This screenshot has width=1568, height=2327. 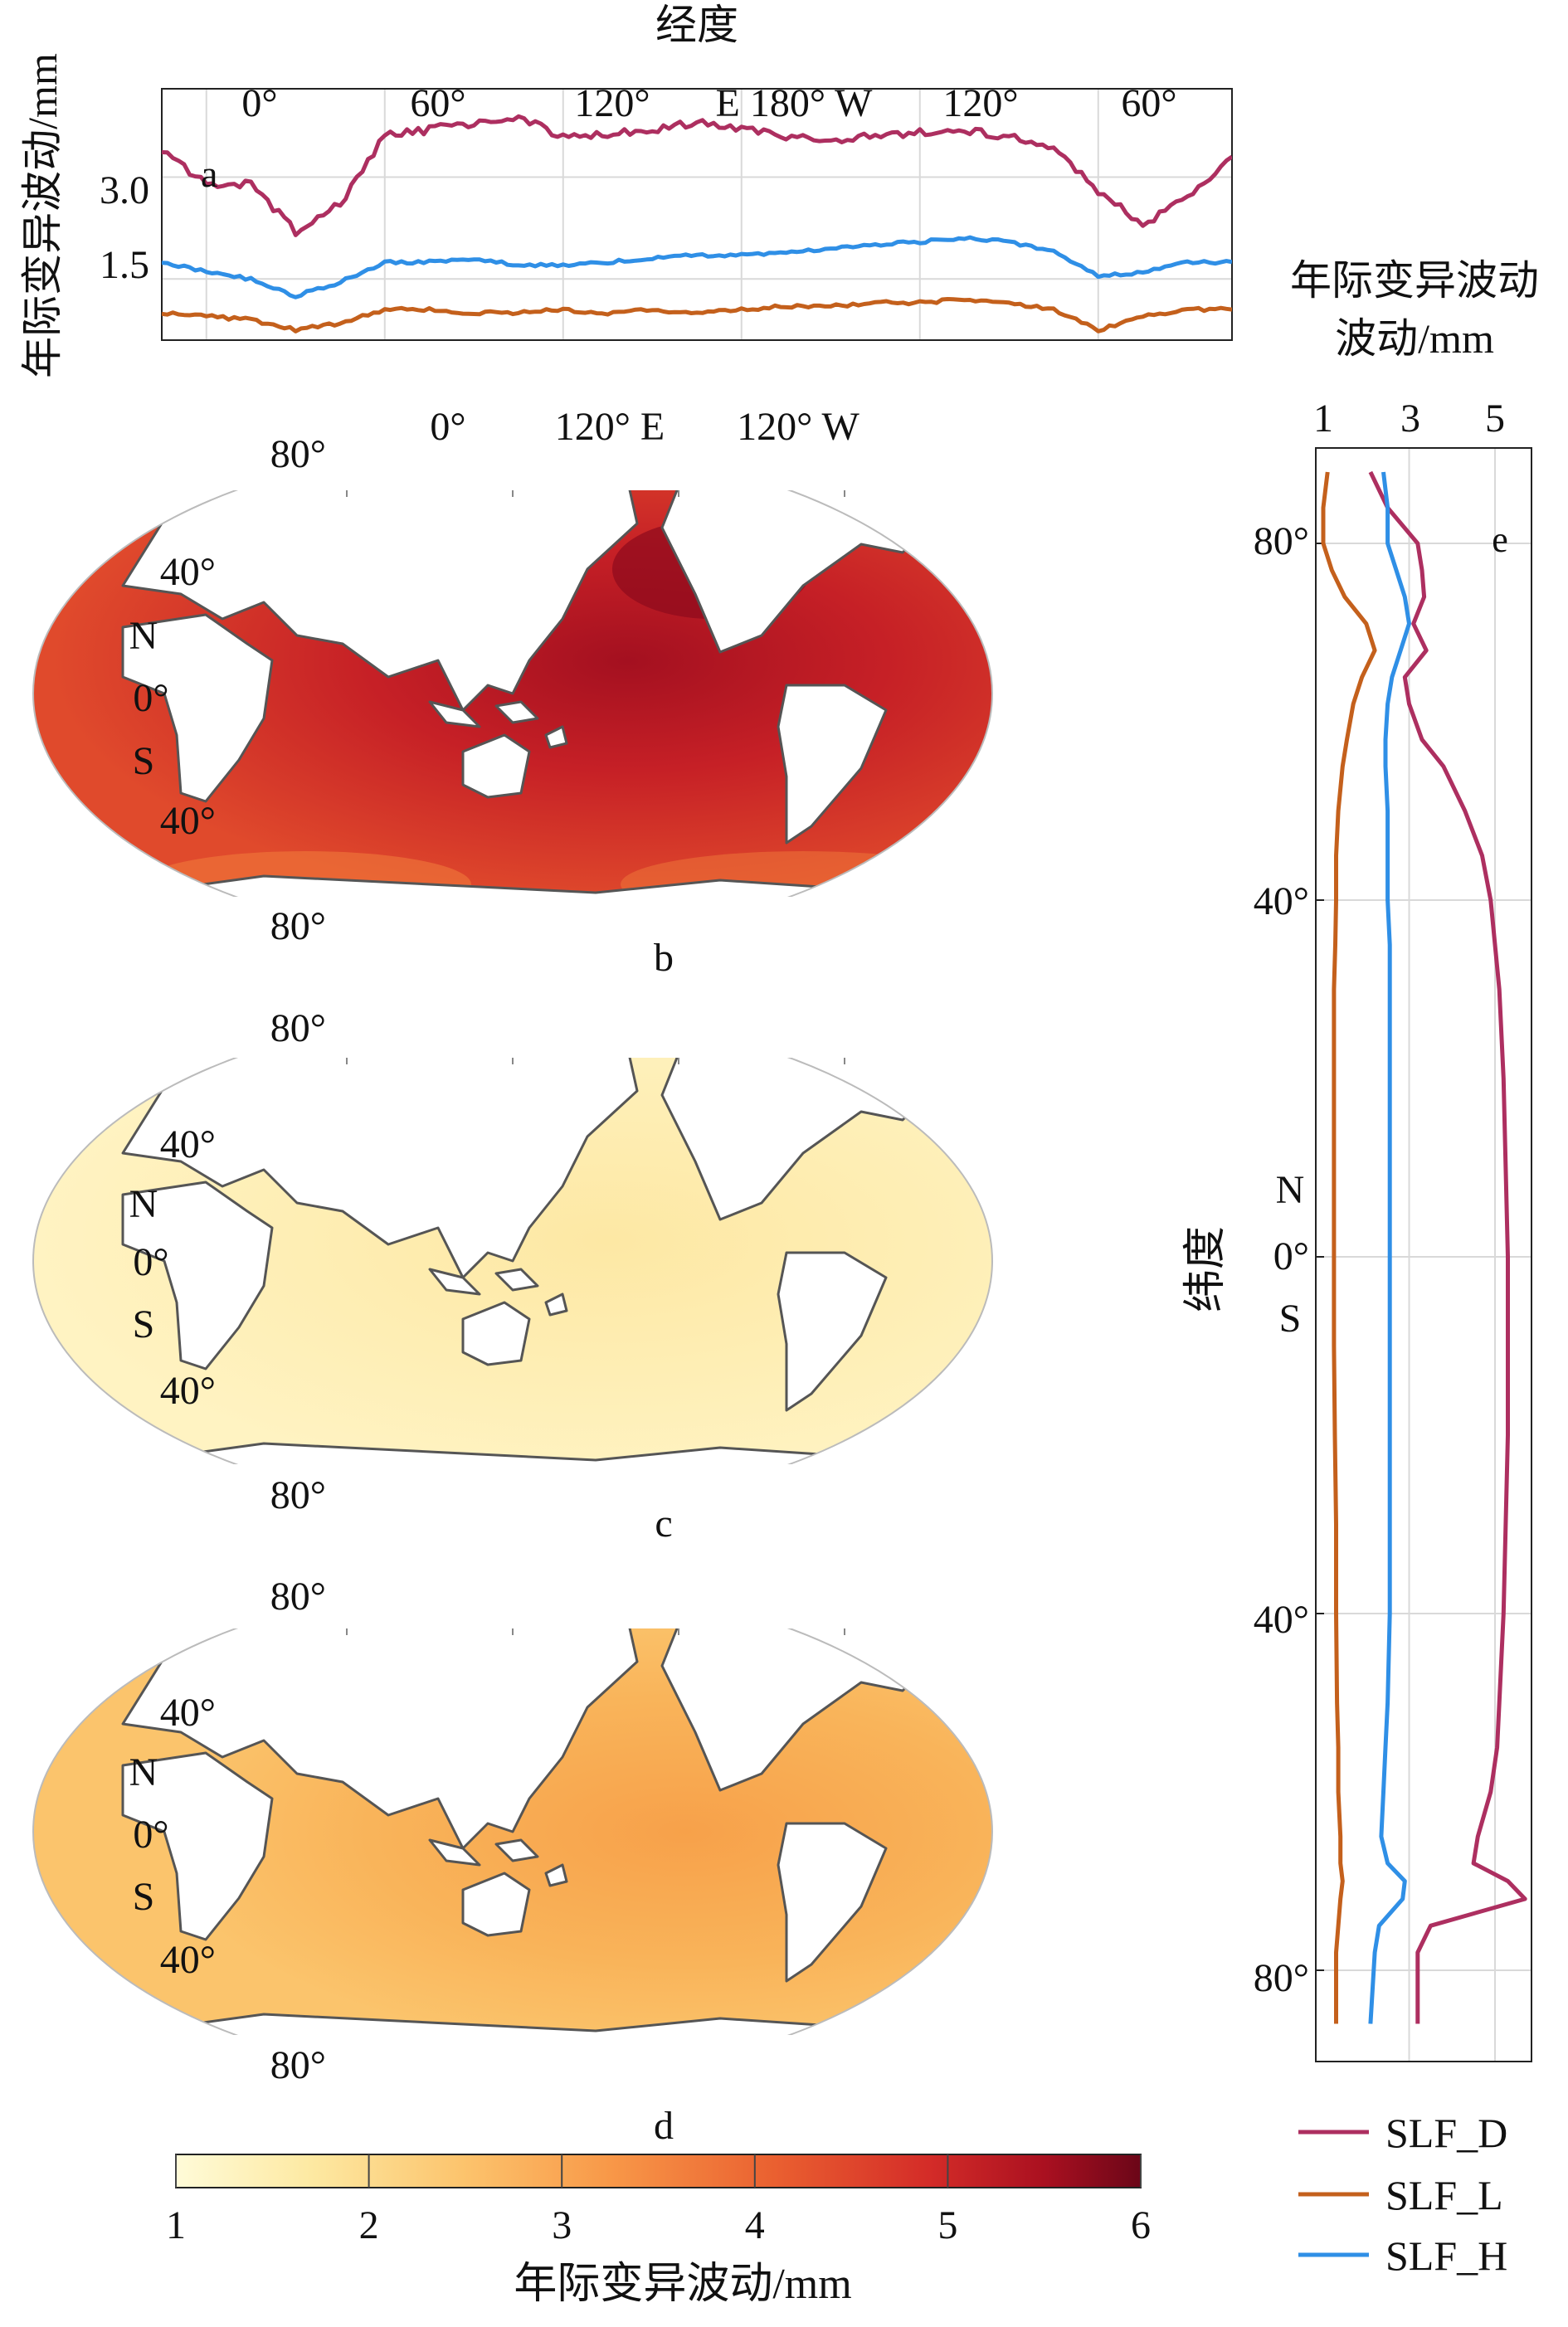 I want to click on panel-c-map-clipped, so click(x=512, y=1268).